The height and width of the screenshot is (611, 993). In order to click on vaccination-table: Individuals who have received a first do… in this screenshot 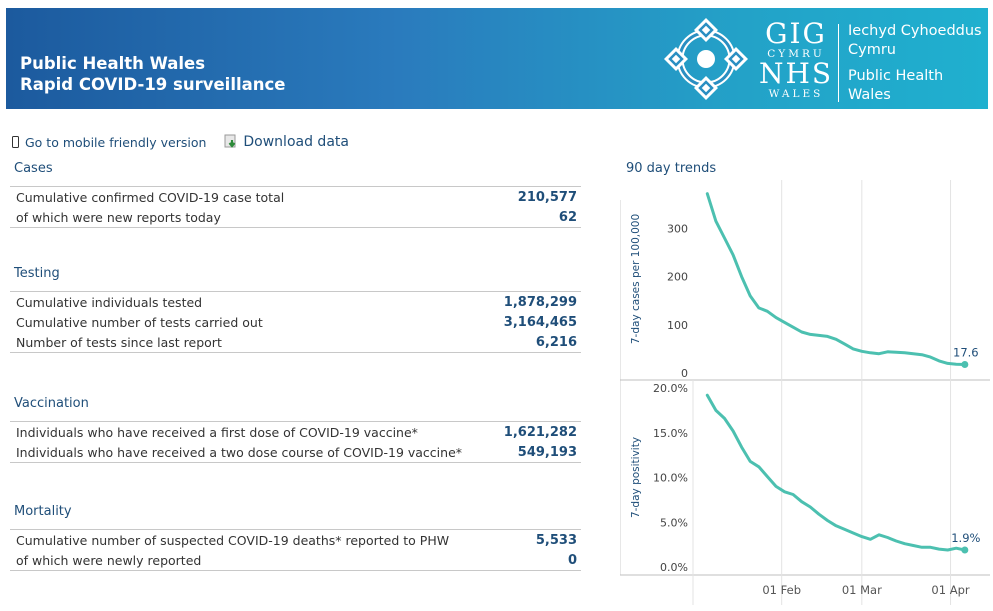, I will do `click(295, 442)`.